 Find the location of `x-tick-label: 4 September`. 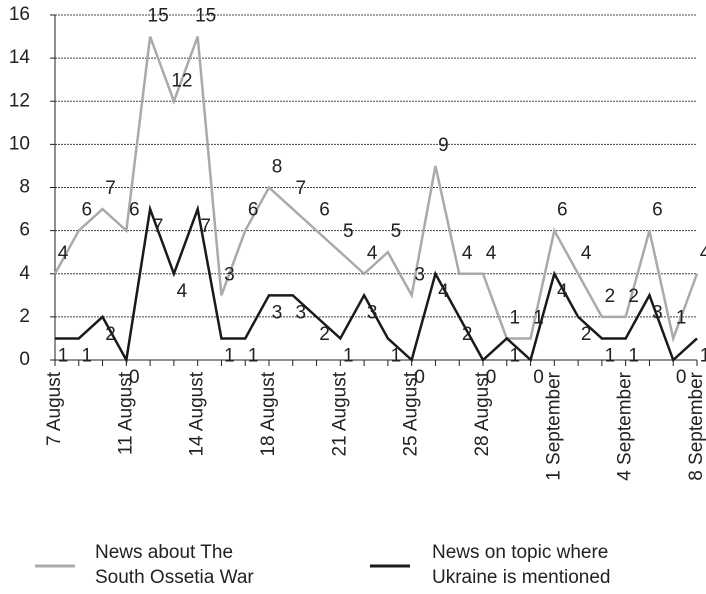

x-tick-label: 4 September is located at coordinates (625, 425).